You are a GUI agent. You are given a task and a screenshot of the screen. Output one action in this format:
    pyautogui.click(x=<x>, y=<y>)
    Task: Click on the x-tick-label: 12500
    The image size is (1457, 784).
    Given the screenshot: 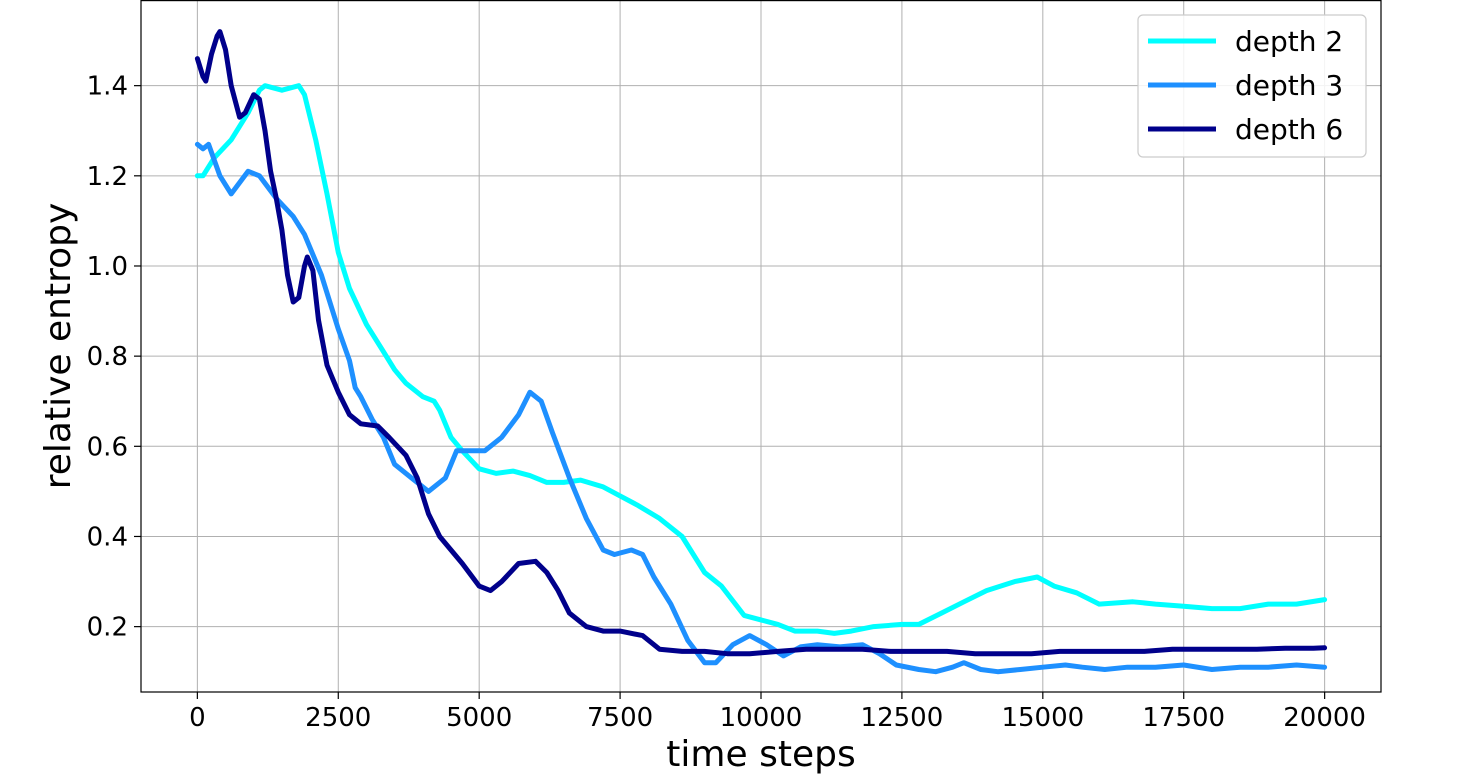 What is the action you would take?
    pyautogui.click(x=902, y=718)
    